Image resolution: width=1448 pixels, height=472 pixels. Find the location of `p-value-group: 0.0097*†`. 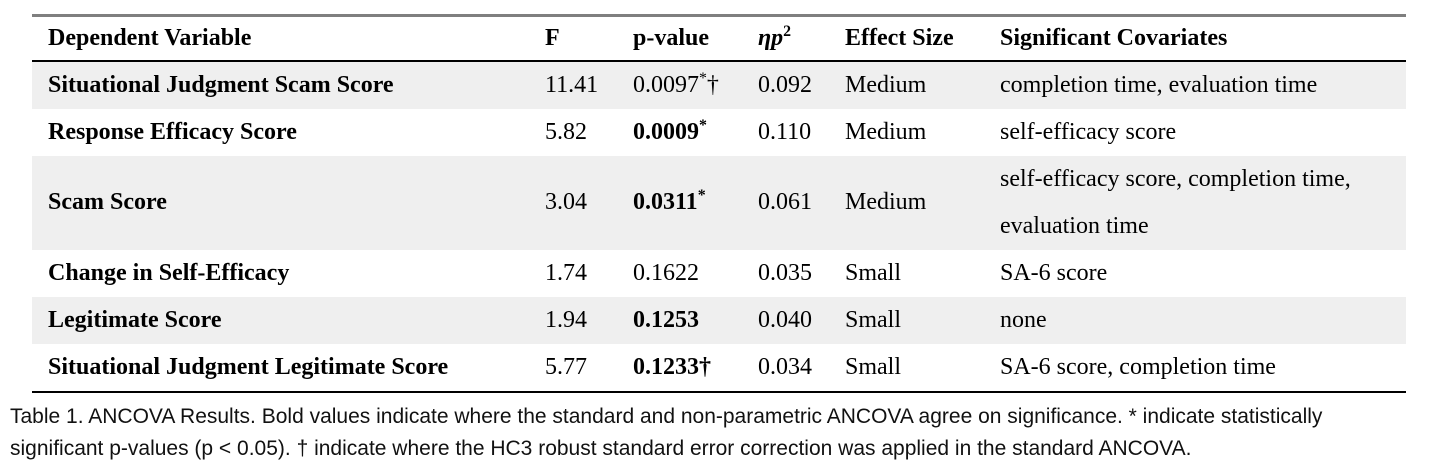

p-value-group: 0.0097*† is located at coordinates (676, 83).